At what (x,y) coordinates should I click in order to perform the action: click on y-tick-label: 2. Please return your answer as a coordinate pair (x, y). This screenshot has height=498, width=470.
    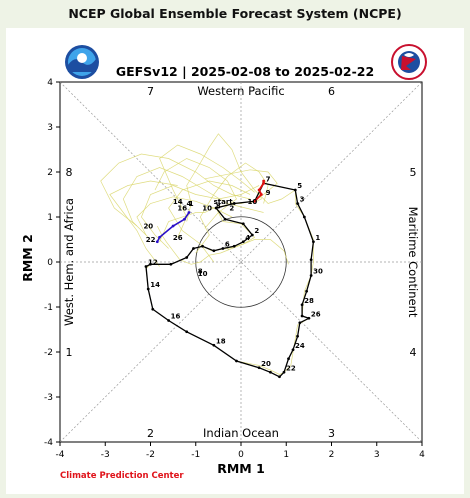
    Looking at the image, I should click on (50, 173).